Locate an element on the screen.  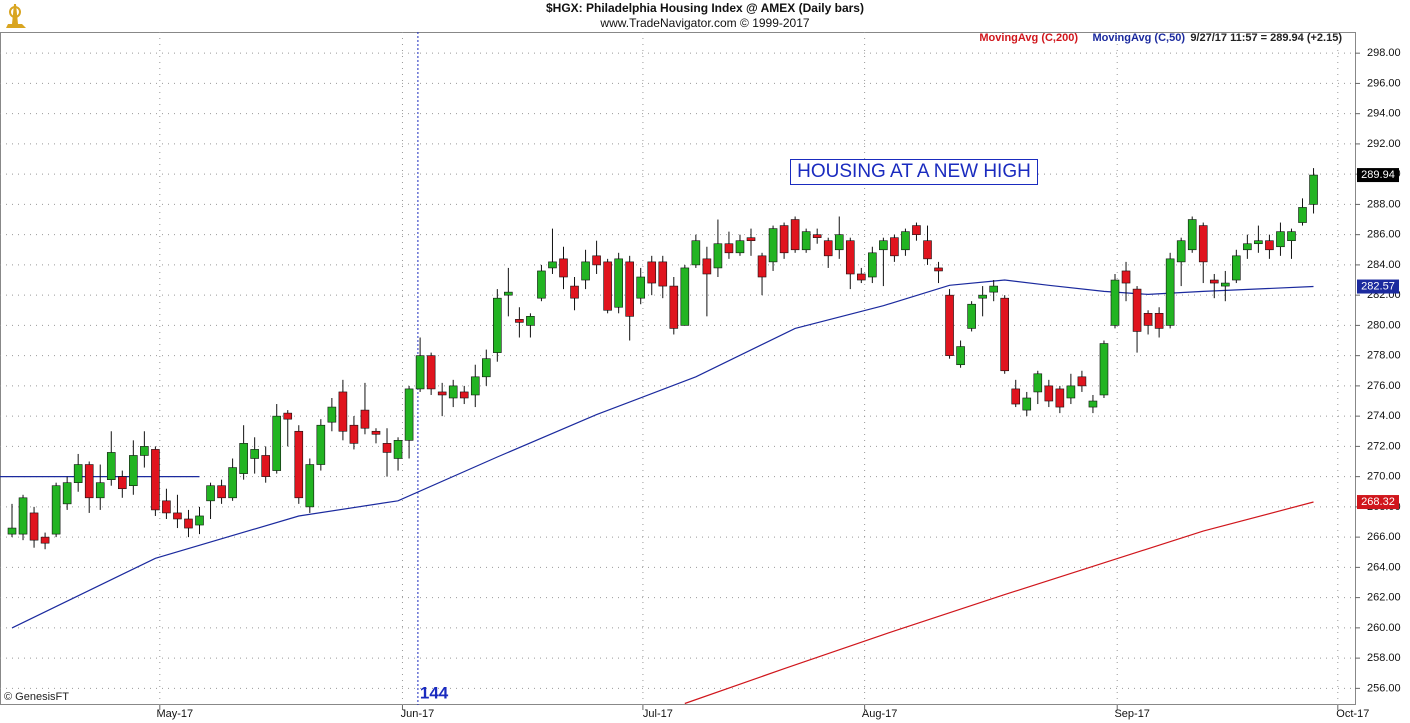
legend-entry: MovingAvg (C,50) is located at coordinates (1139, 38).